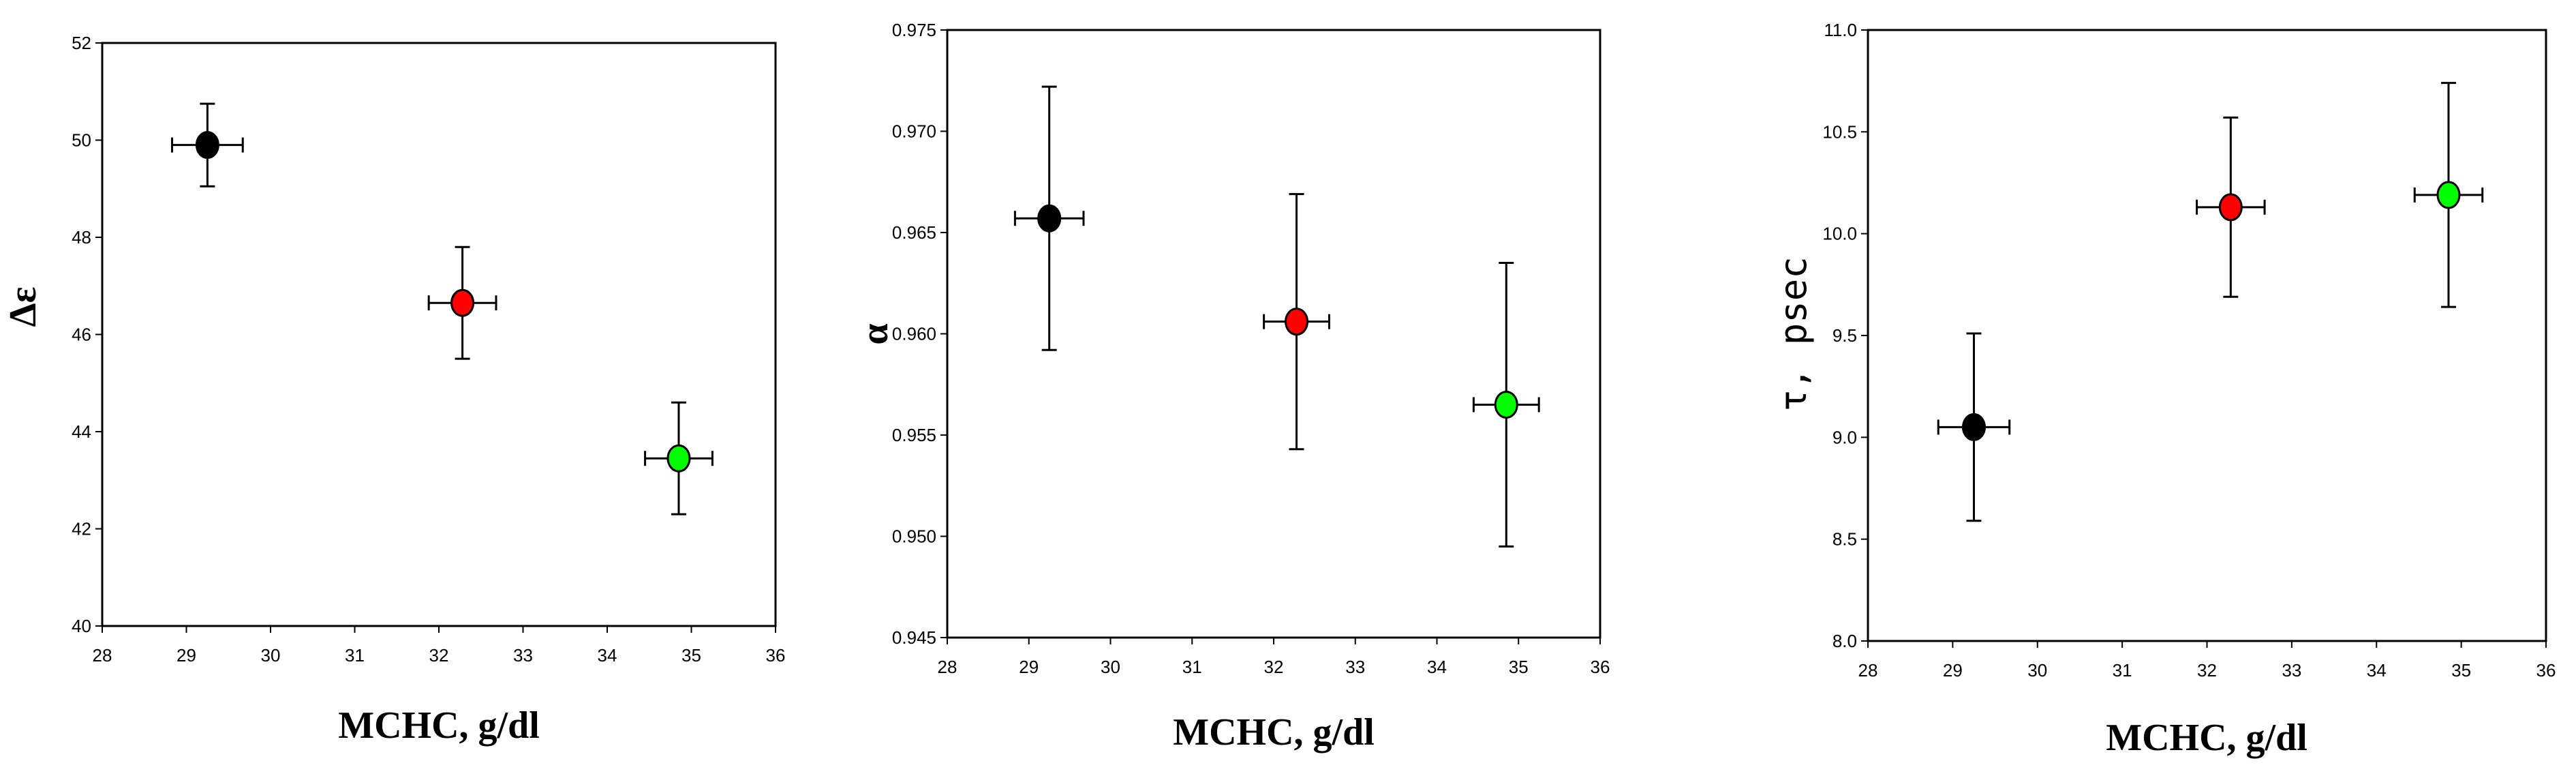 Image resolution: width=2576 pixels, height=776 pixels. What do you see at coordinates (1845, 641) in the screenshot?
I see `y-tick-label: 8.0` at bounding box center [1845, 641].